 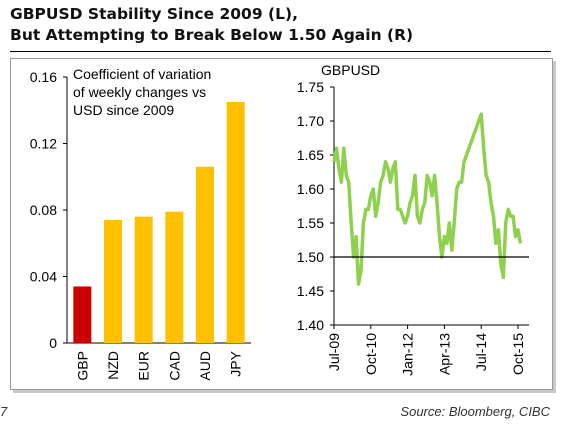 I want to click on line-y-tick-label: 1.55, so click(x=310, y=223).